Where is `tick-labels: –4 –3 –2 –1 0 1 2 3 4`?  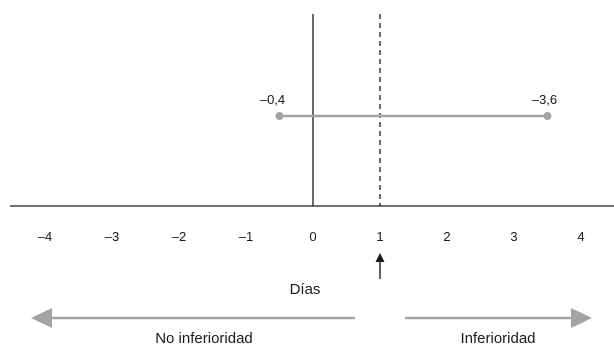 tick-labels: –4 –3 –2 –1 0 1 2 3 4 is located at coordinates (311, 236).